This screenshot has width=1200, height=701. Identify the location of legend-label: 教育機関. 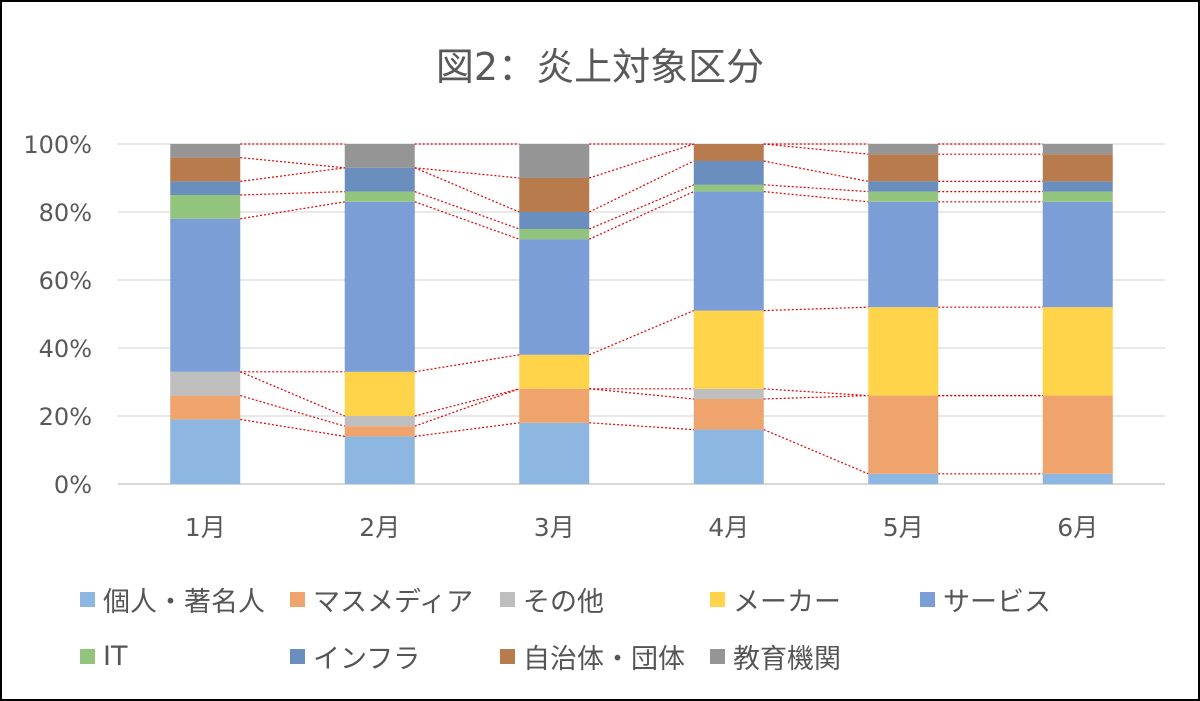
(787, 659).